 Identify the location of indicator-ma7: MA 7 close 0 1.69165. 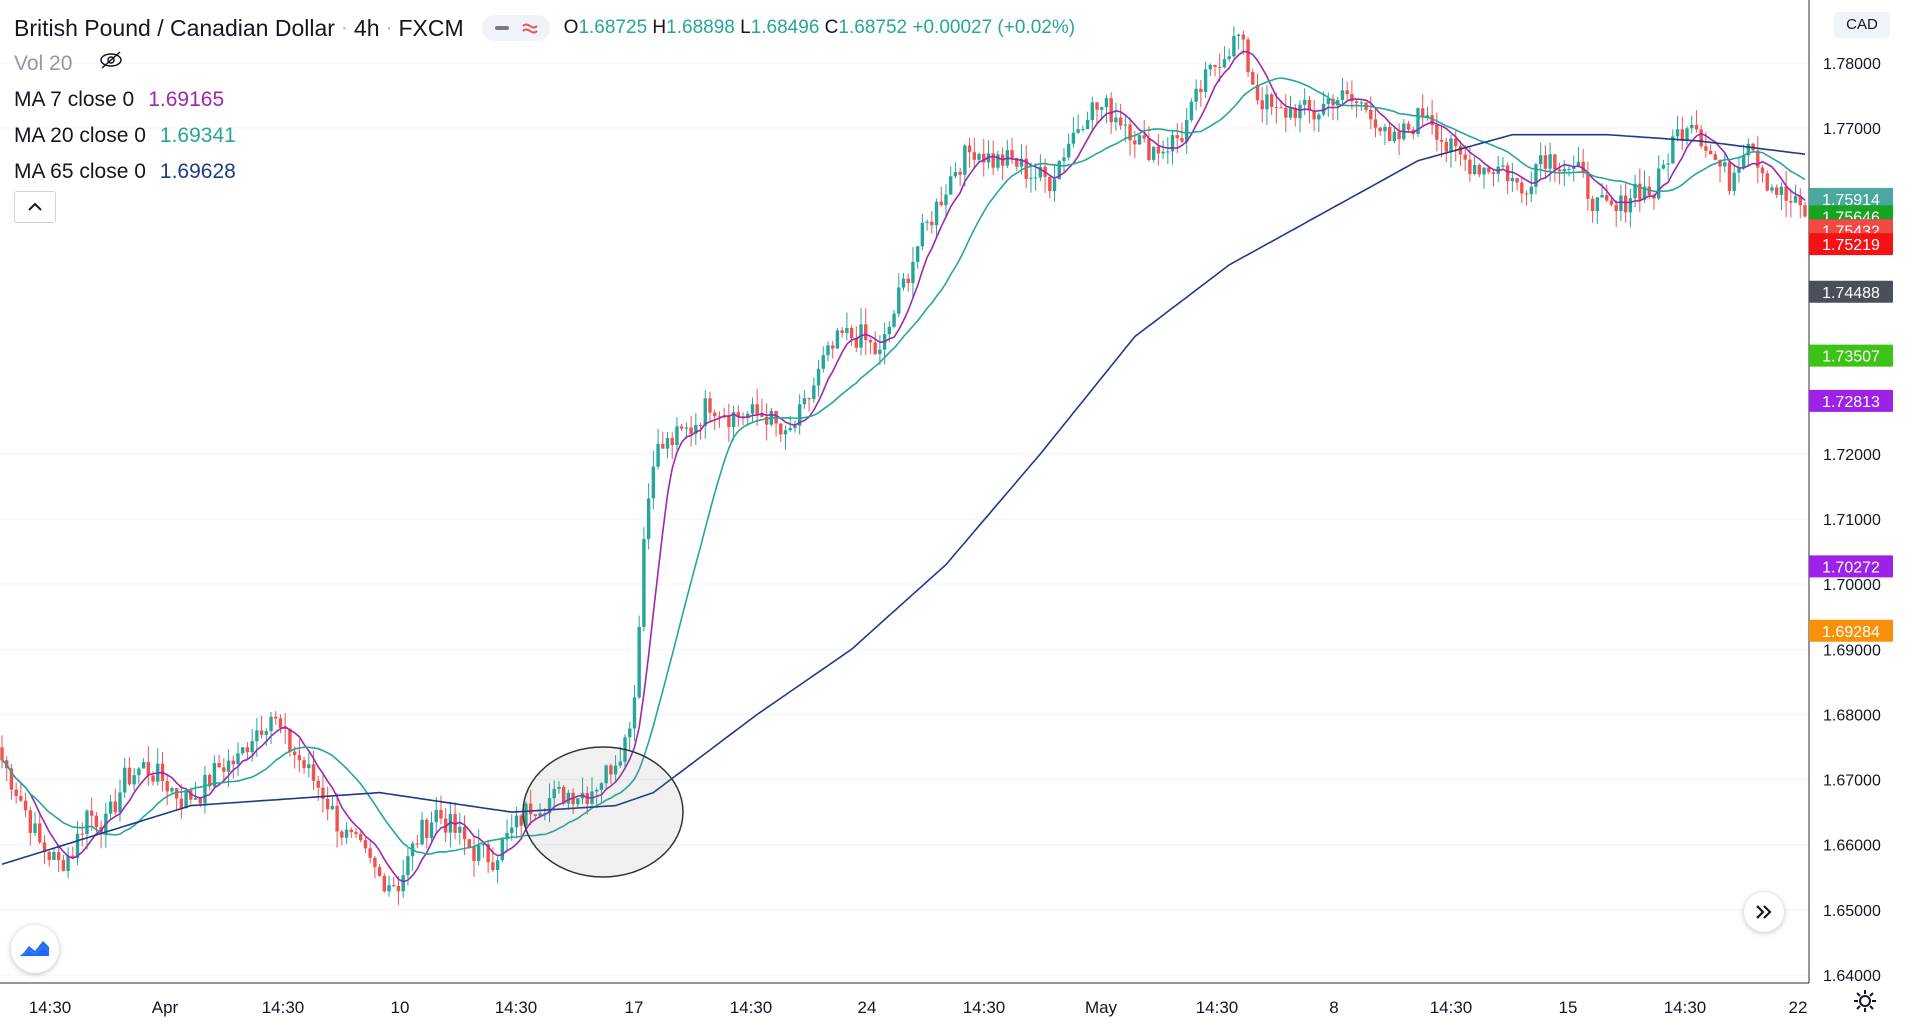
(544, 100).